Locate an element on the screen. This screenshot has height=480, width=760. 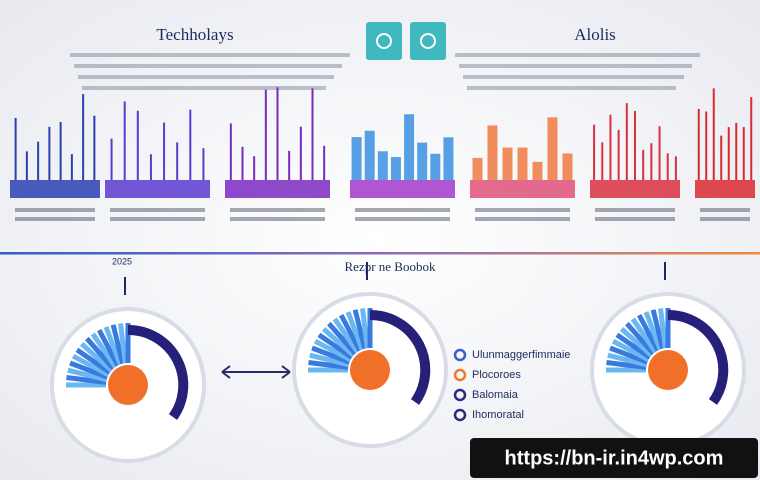
divider is located at coordinates (380, 253).